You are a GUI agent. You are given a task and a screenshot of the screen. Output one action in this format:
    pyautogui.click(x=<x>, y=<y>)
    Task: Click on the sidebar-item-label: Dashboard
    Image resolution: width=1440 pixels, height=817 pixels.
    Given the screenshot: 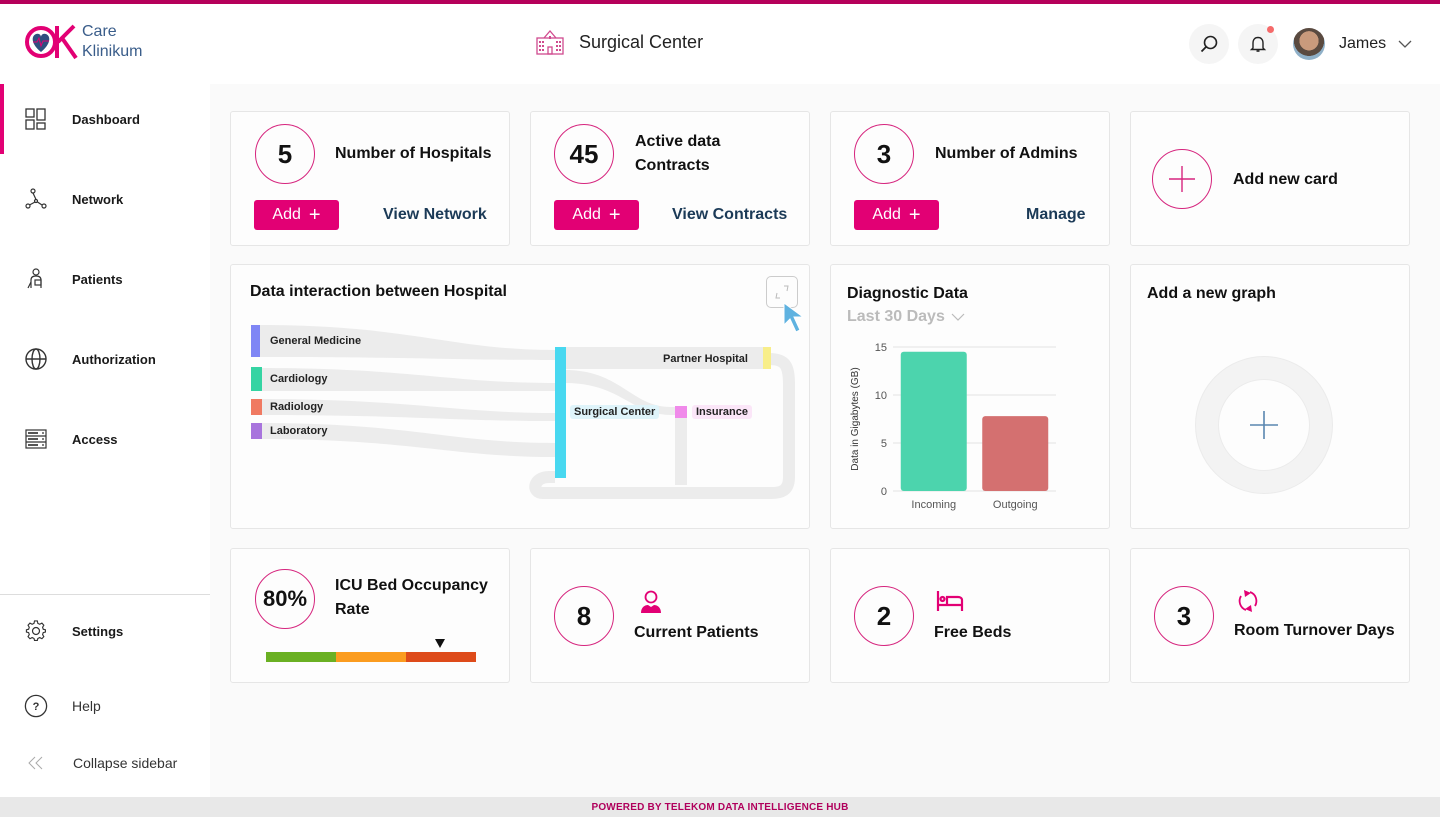 What is the action you would take?
    pyautogui.click(x=106, y=119)
    